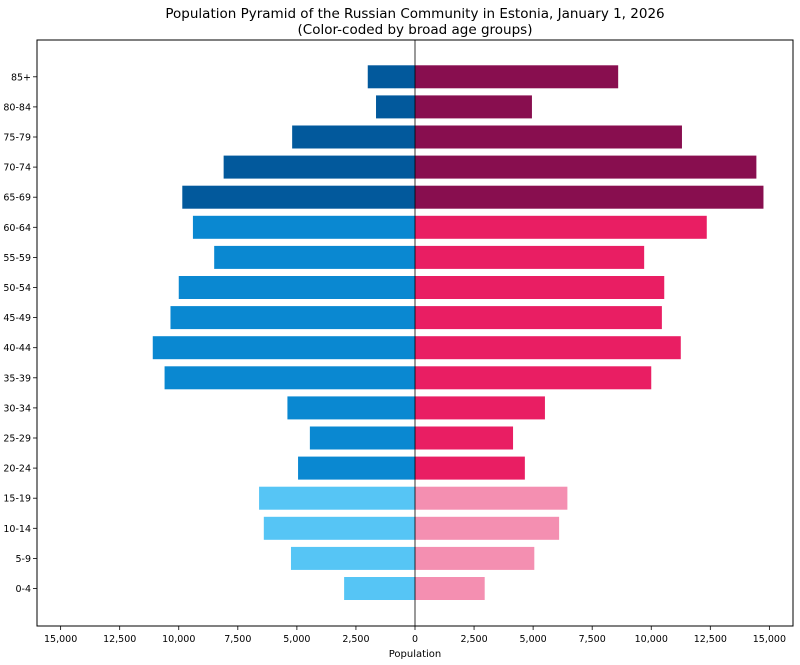  What do you see at coordinates (17, 439) in the screenshot?
I see `y-tick-label-25-29: 25-29` at bounding box center [17, 439].